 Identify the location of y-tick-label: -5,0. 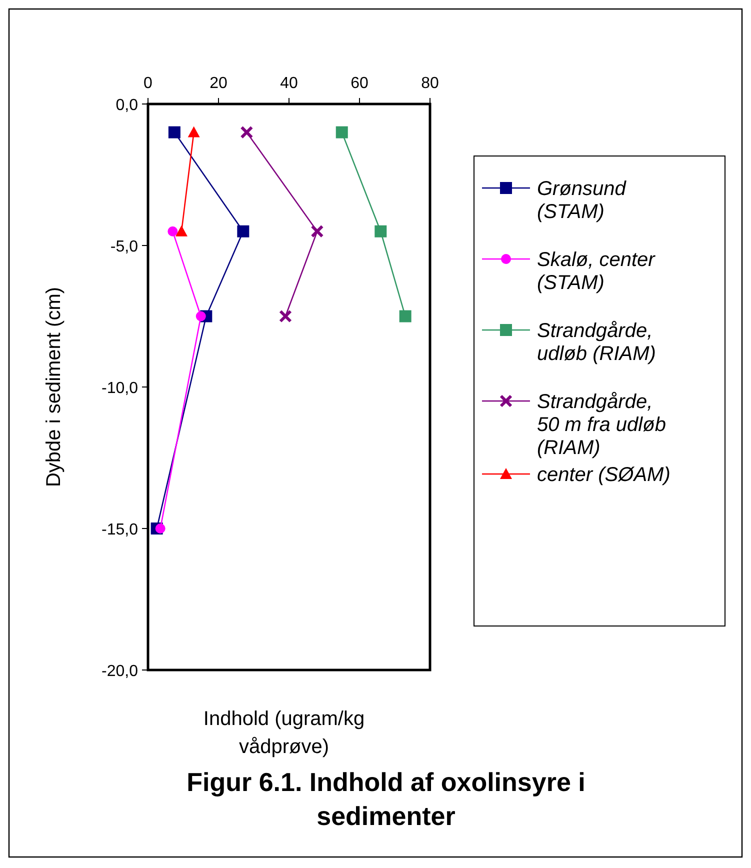
(124, 247).